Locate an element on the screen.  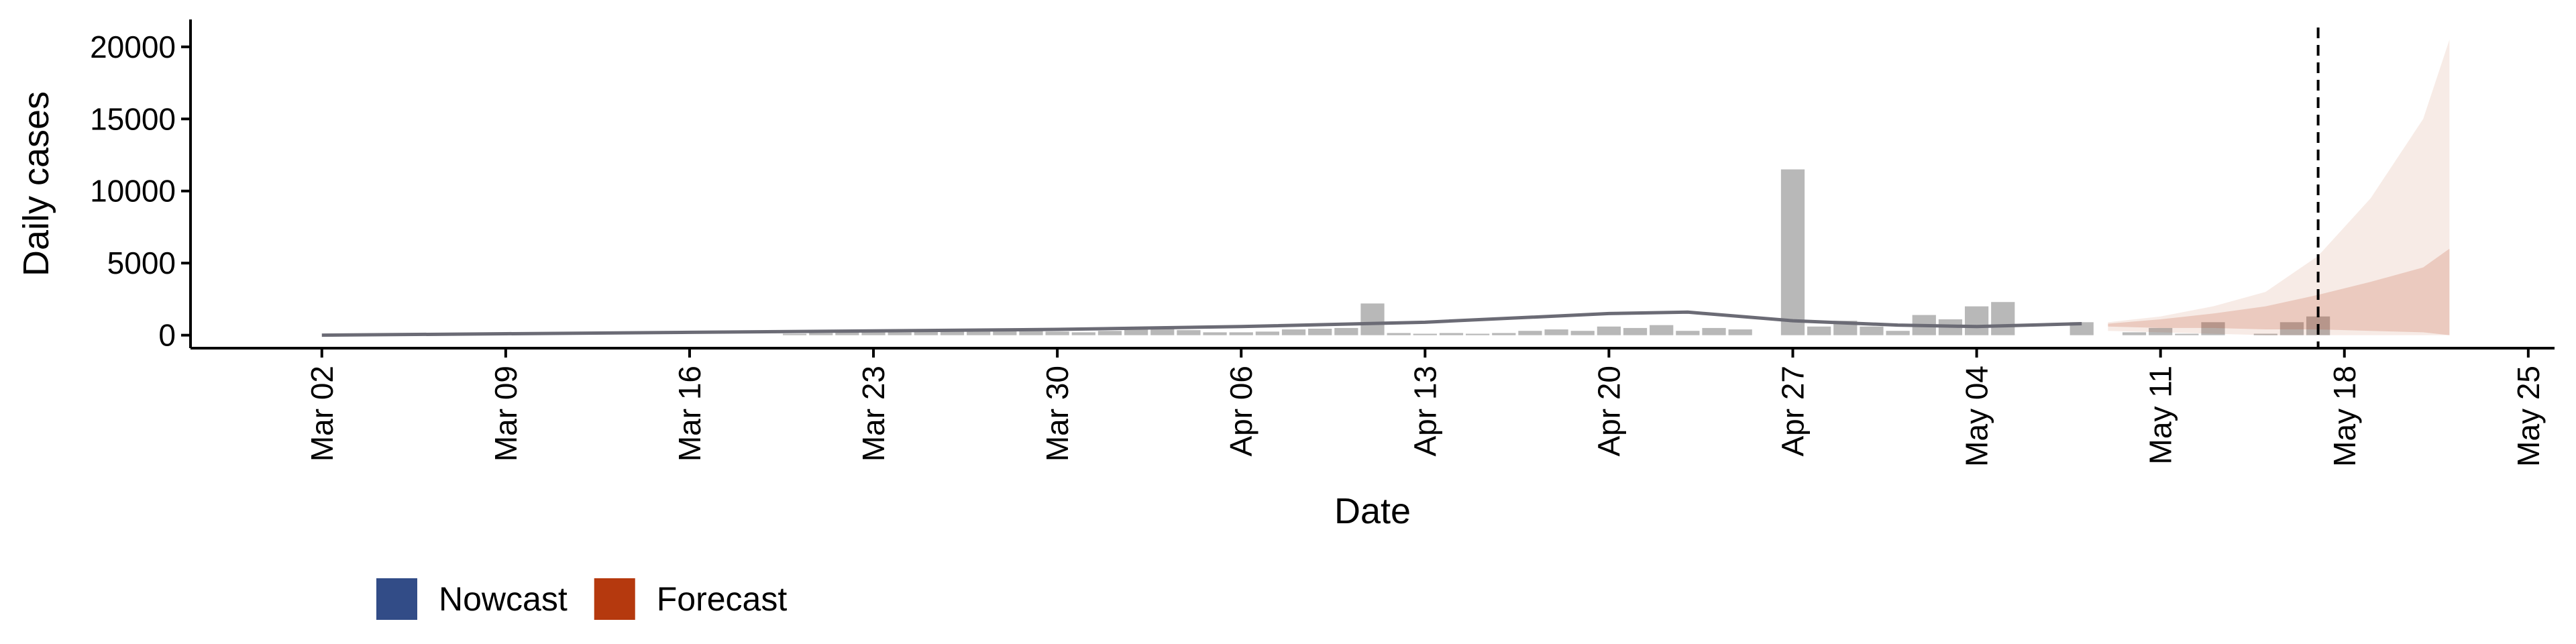
y-tick-label: 15000 is located at coordinates (133, 118).